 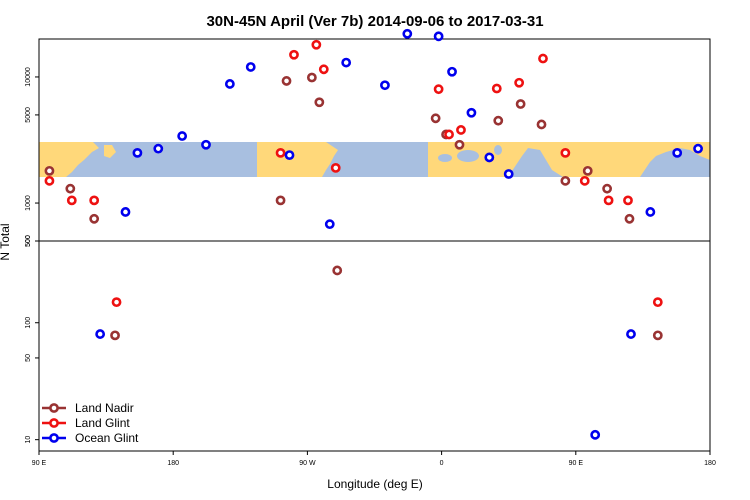 What do you see at coordinates (468, 156) in the screenshot?
I see `map-mediterranean` at bounding box center [468, 156].